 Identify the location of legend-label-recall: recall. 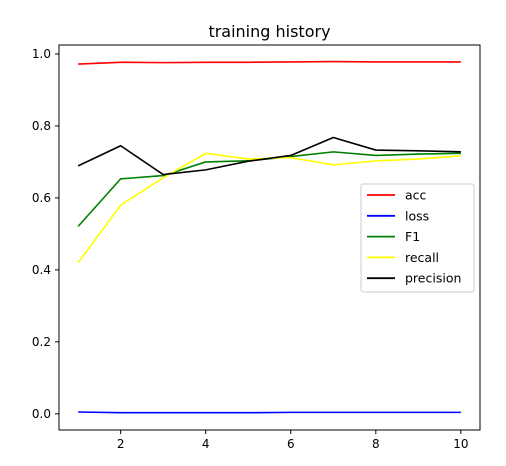
(422, 257).